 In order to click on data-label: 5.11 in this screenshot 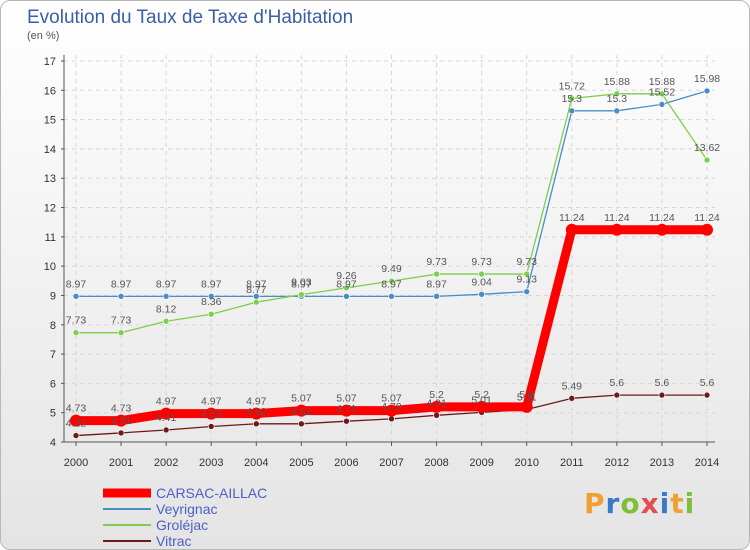, I will do `click(527, 397)`.